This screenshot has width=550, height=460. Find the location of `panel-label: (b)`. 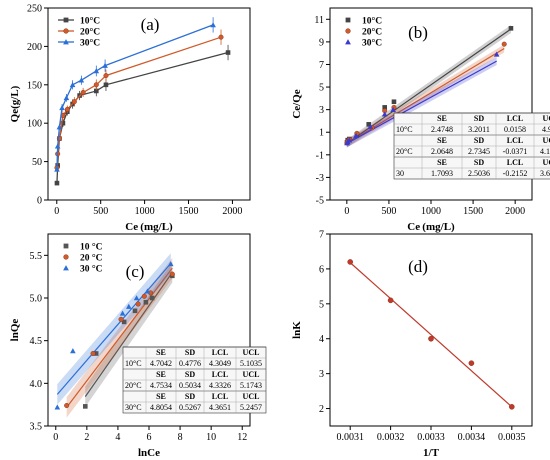

panel-label: (b) is located at coordinates (418, 32).